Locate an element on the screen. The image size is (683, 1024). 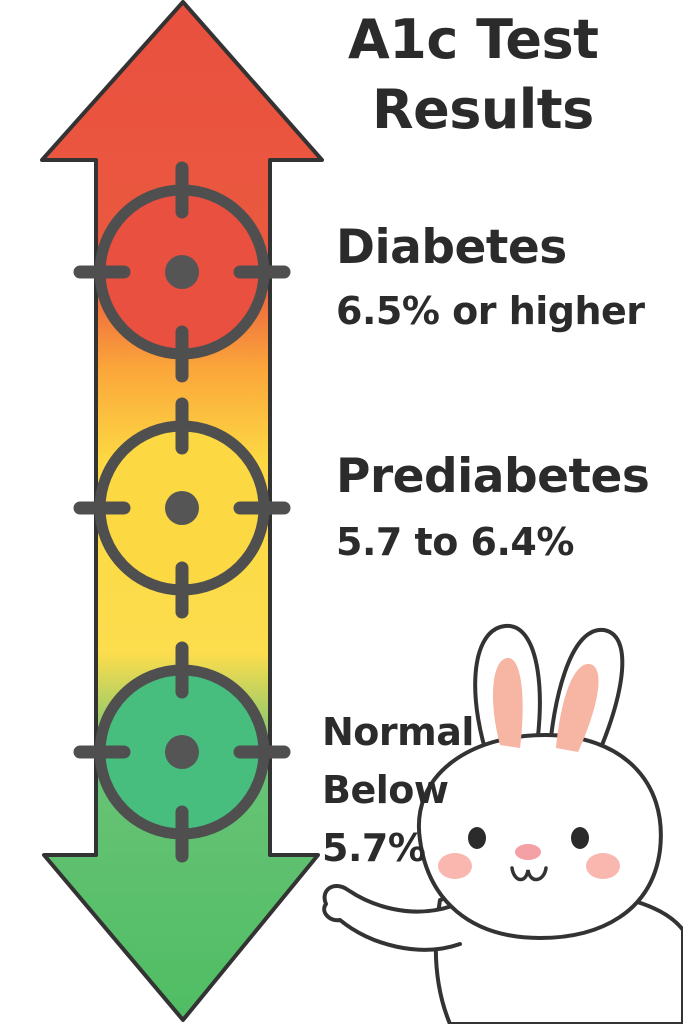
bunny-waving-arm is located at coordinates (392, 918).